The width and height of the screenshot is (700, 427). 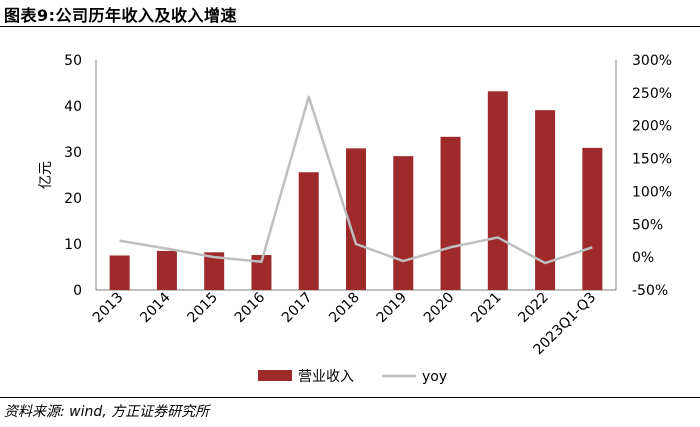 What do you see at coordinates (647, 225) in the screenshot?
I see `right-tick-label: 50%` at bounding box center [647, 225].